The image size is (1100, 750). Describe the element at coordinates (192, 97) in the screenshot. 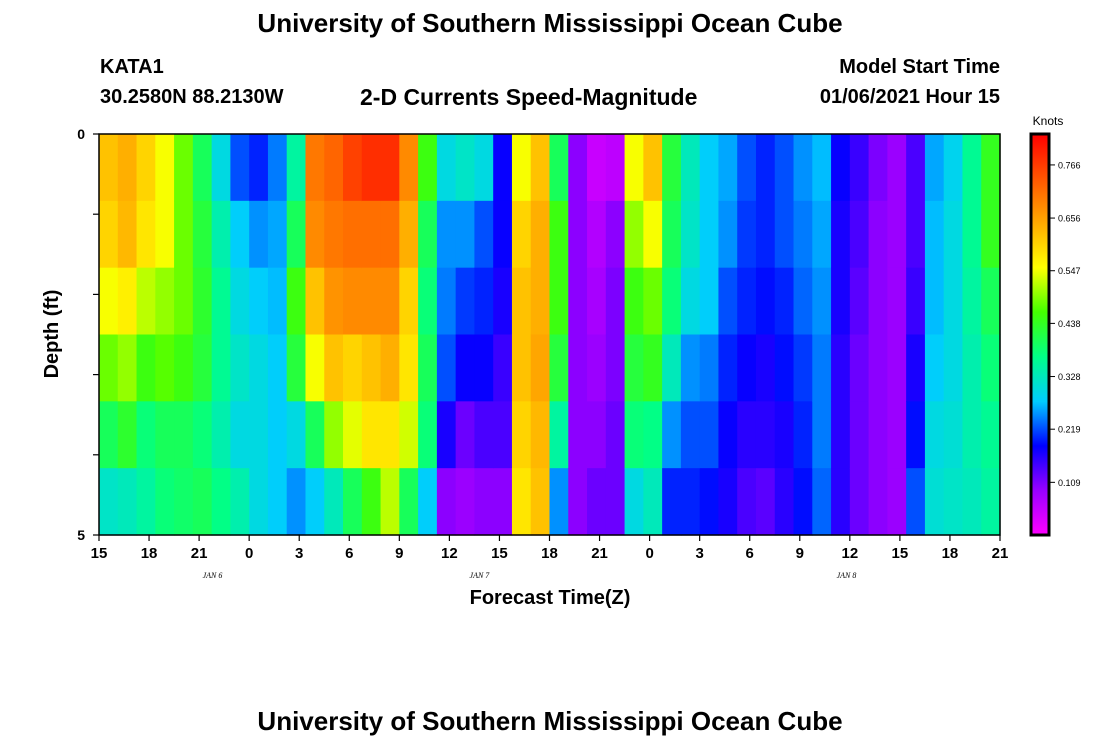

I see `station-coordinates: 30.2580N 88.2130W` at that location.